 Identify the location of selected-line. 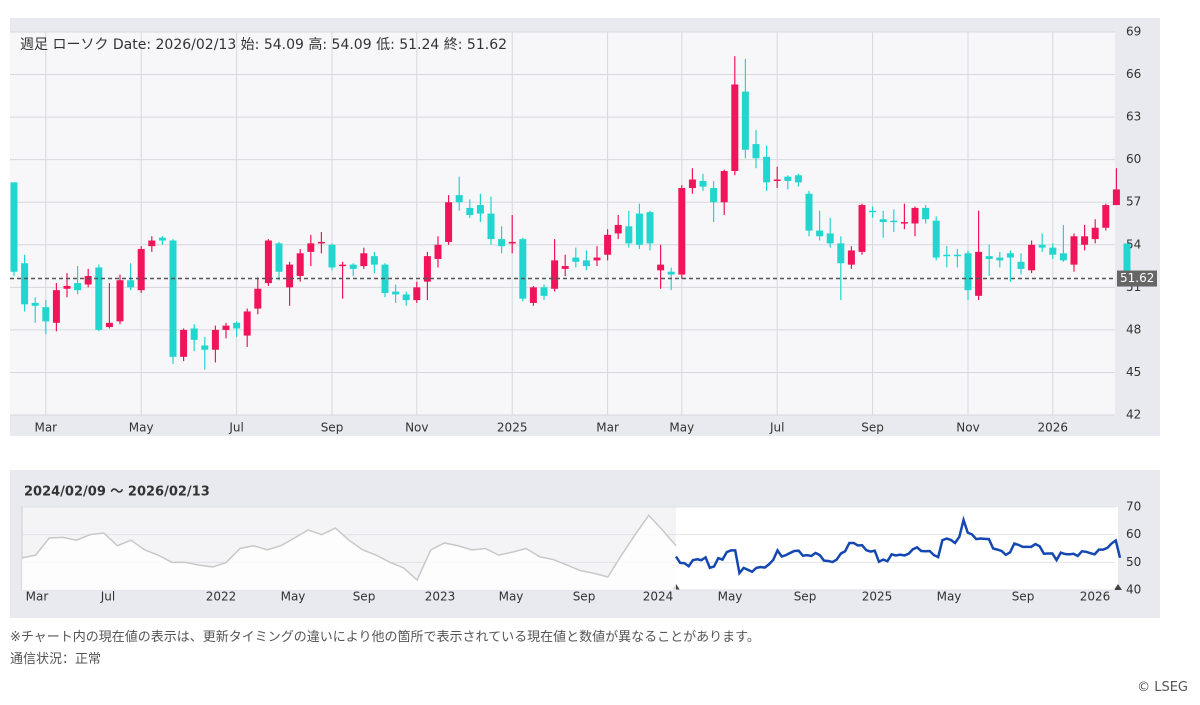
(898, 546).